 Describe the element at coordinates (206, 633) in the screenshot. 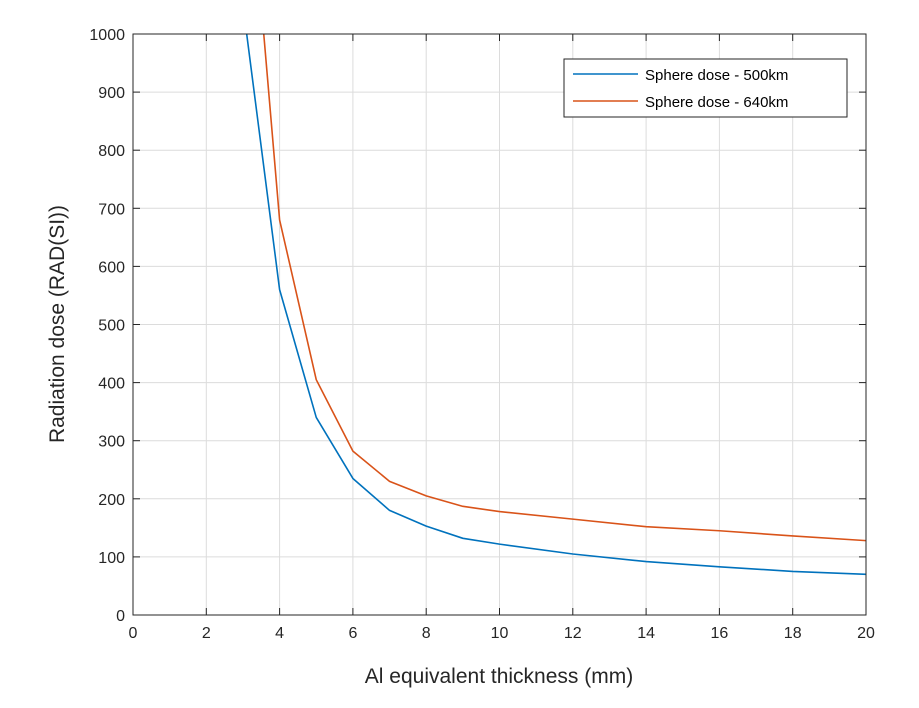

I see `x-tick-label: 2` at that location.